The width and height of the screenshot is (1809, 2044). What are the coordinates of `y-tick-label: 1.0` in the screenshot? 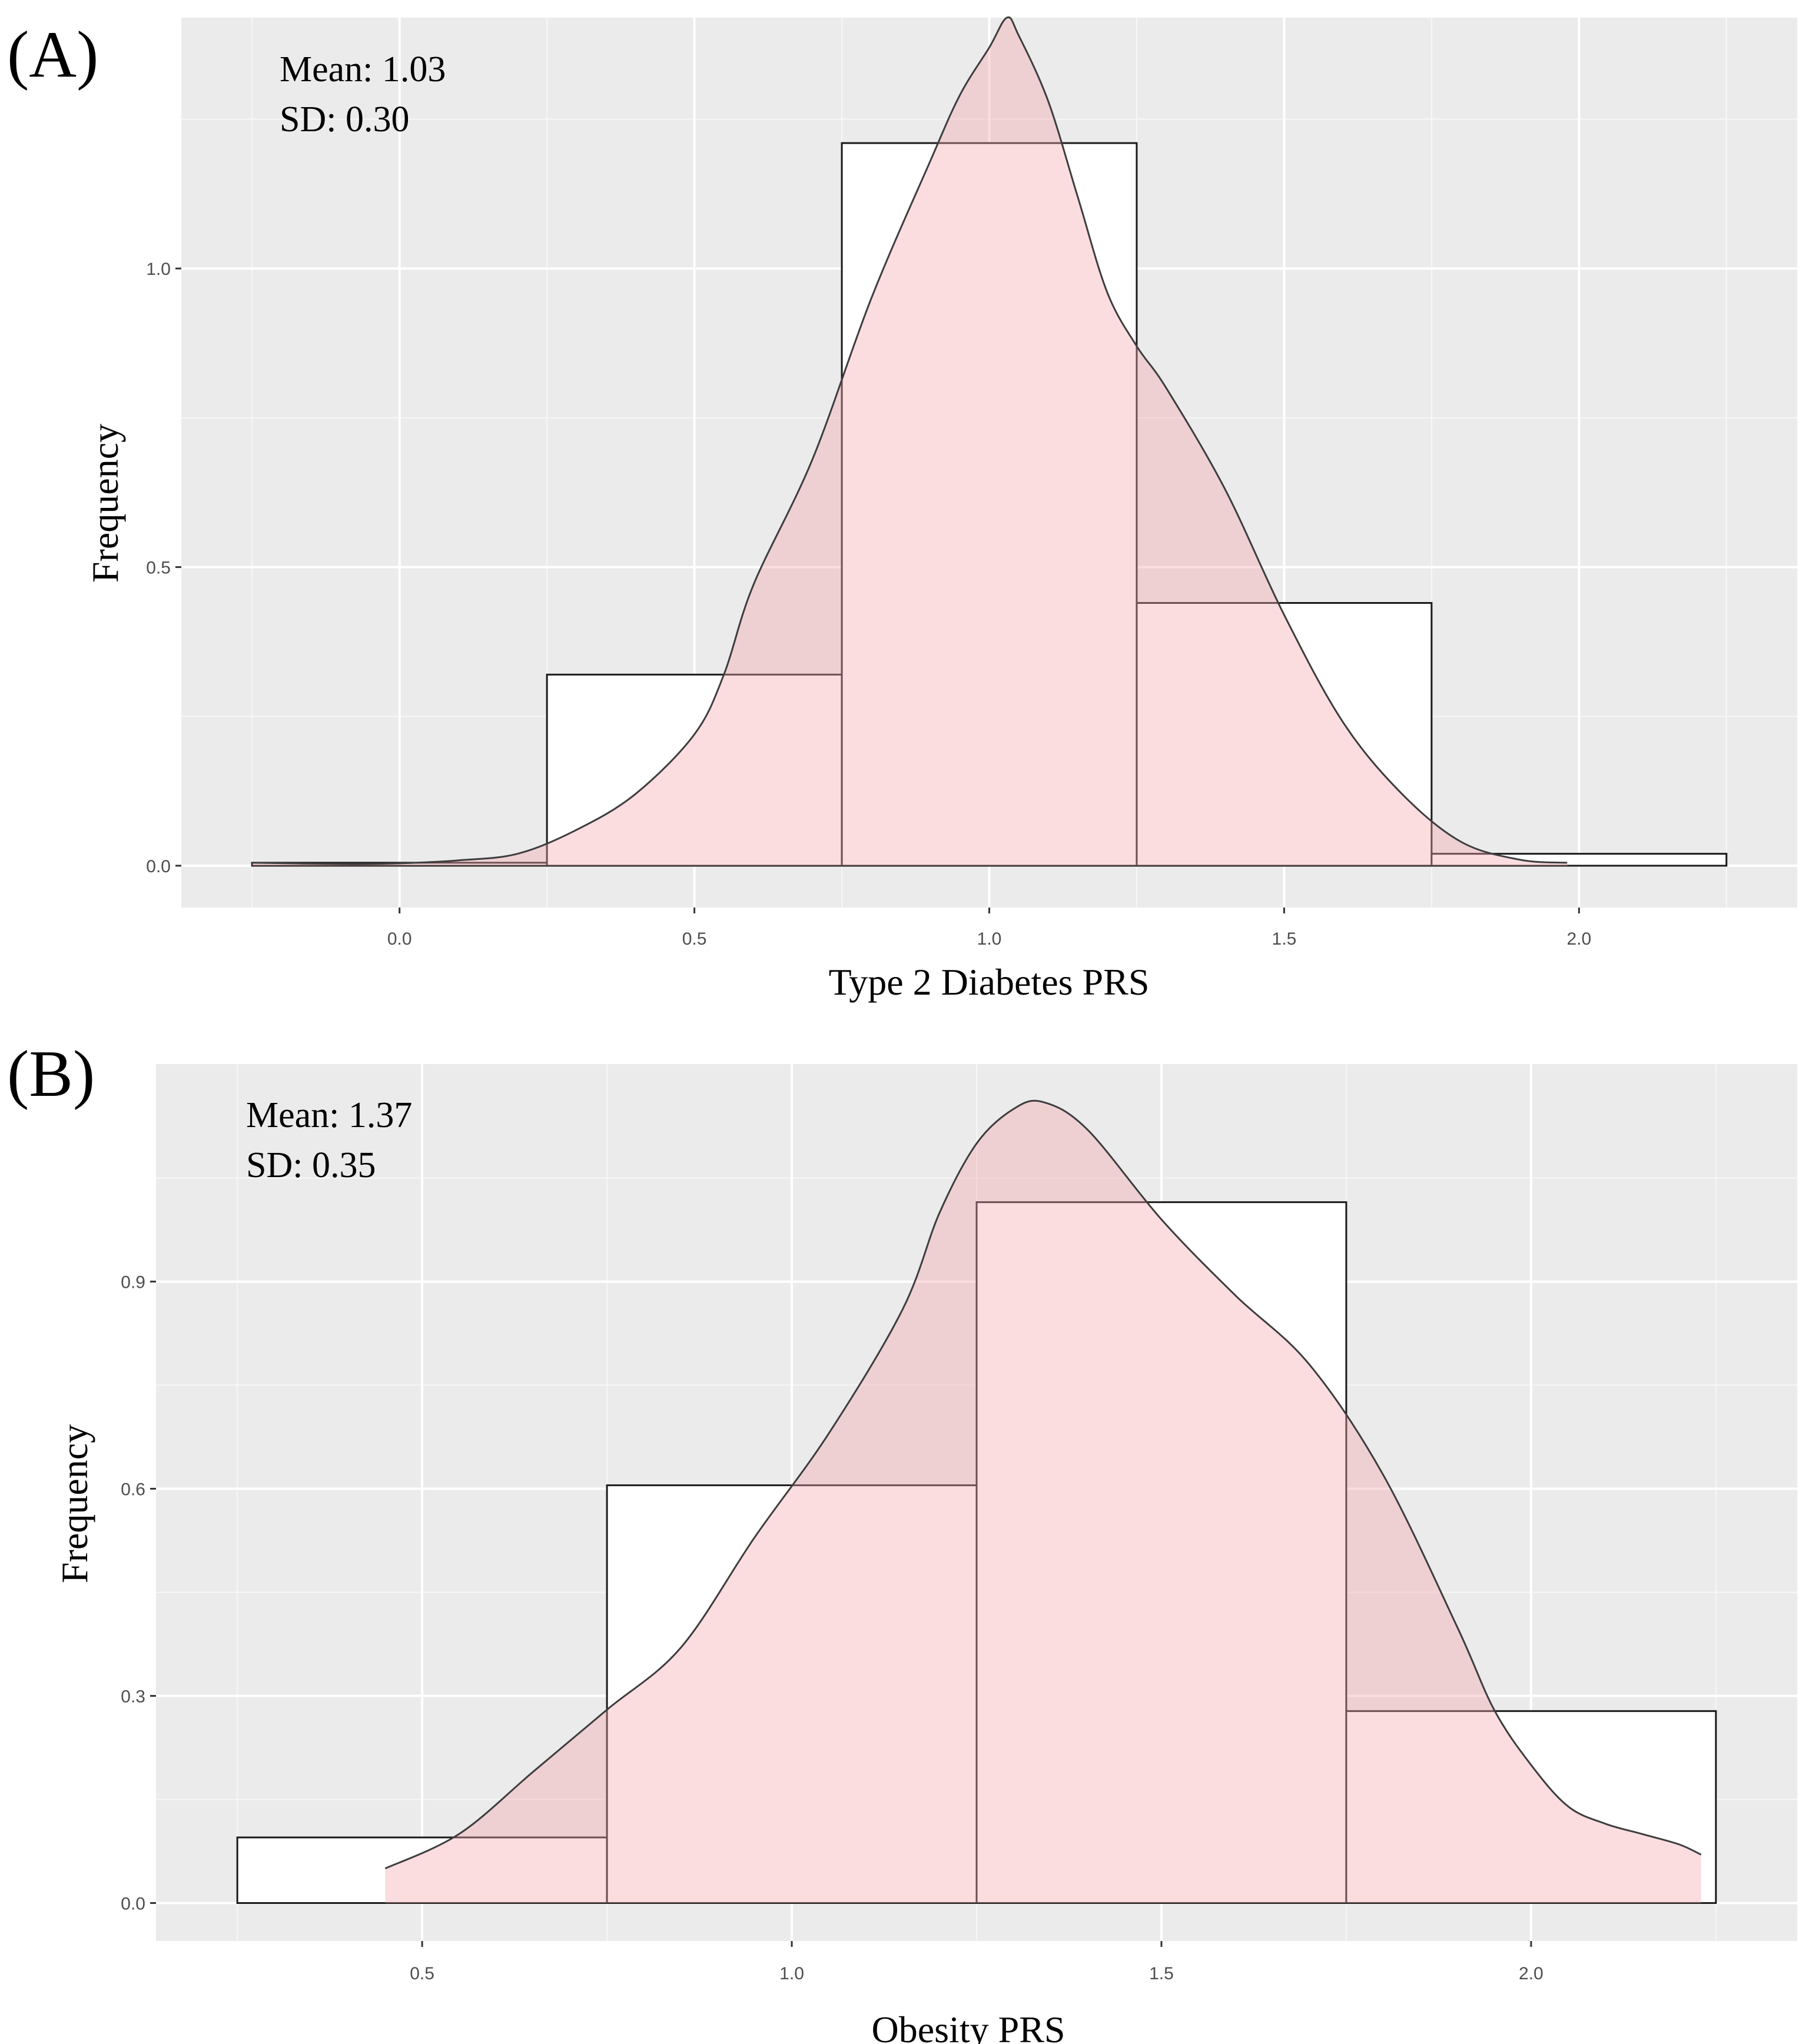 It's located at (158, 269).